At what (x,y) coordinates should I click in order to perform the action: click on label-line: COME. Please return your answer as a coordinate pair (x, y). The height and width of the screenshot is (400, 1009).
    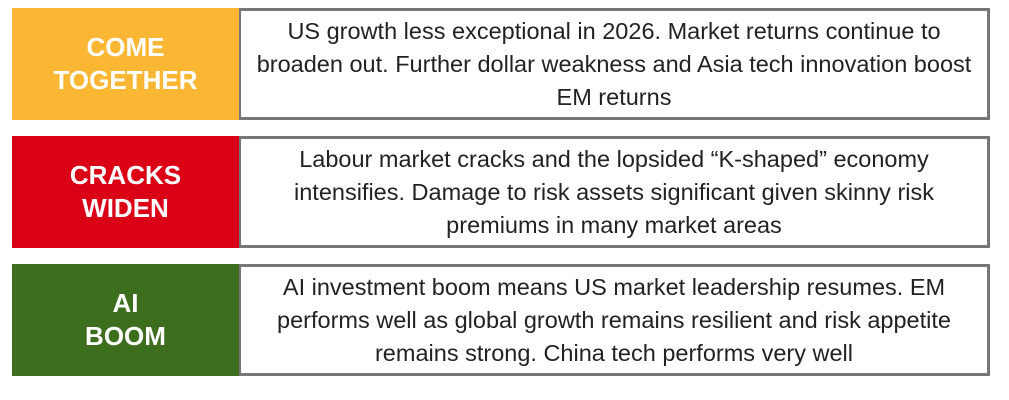
    Looking at the image, I should click on (125, 47).